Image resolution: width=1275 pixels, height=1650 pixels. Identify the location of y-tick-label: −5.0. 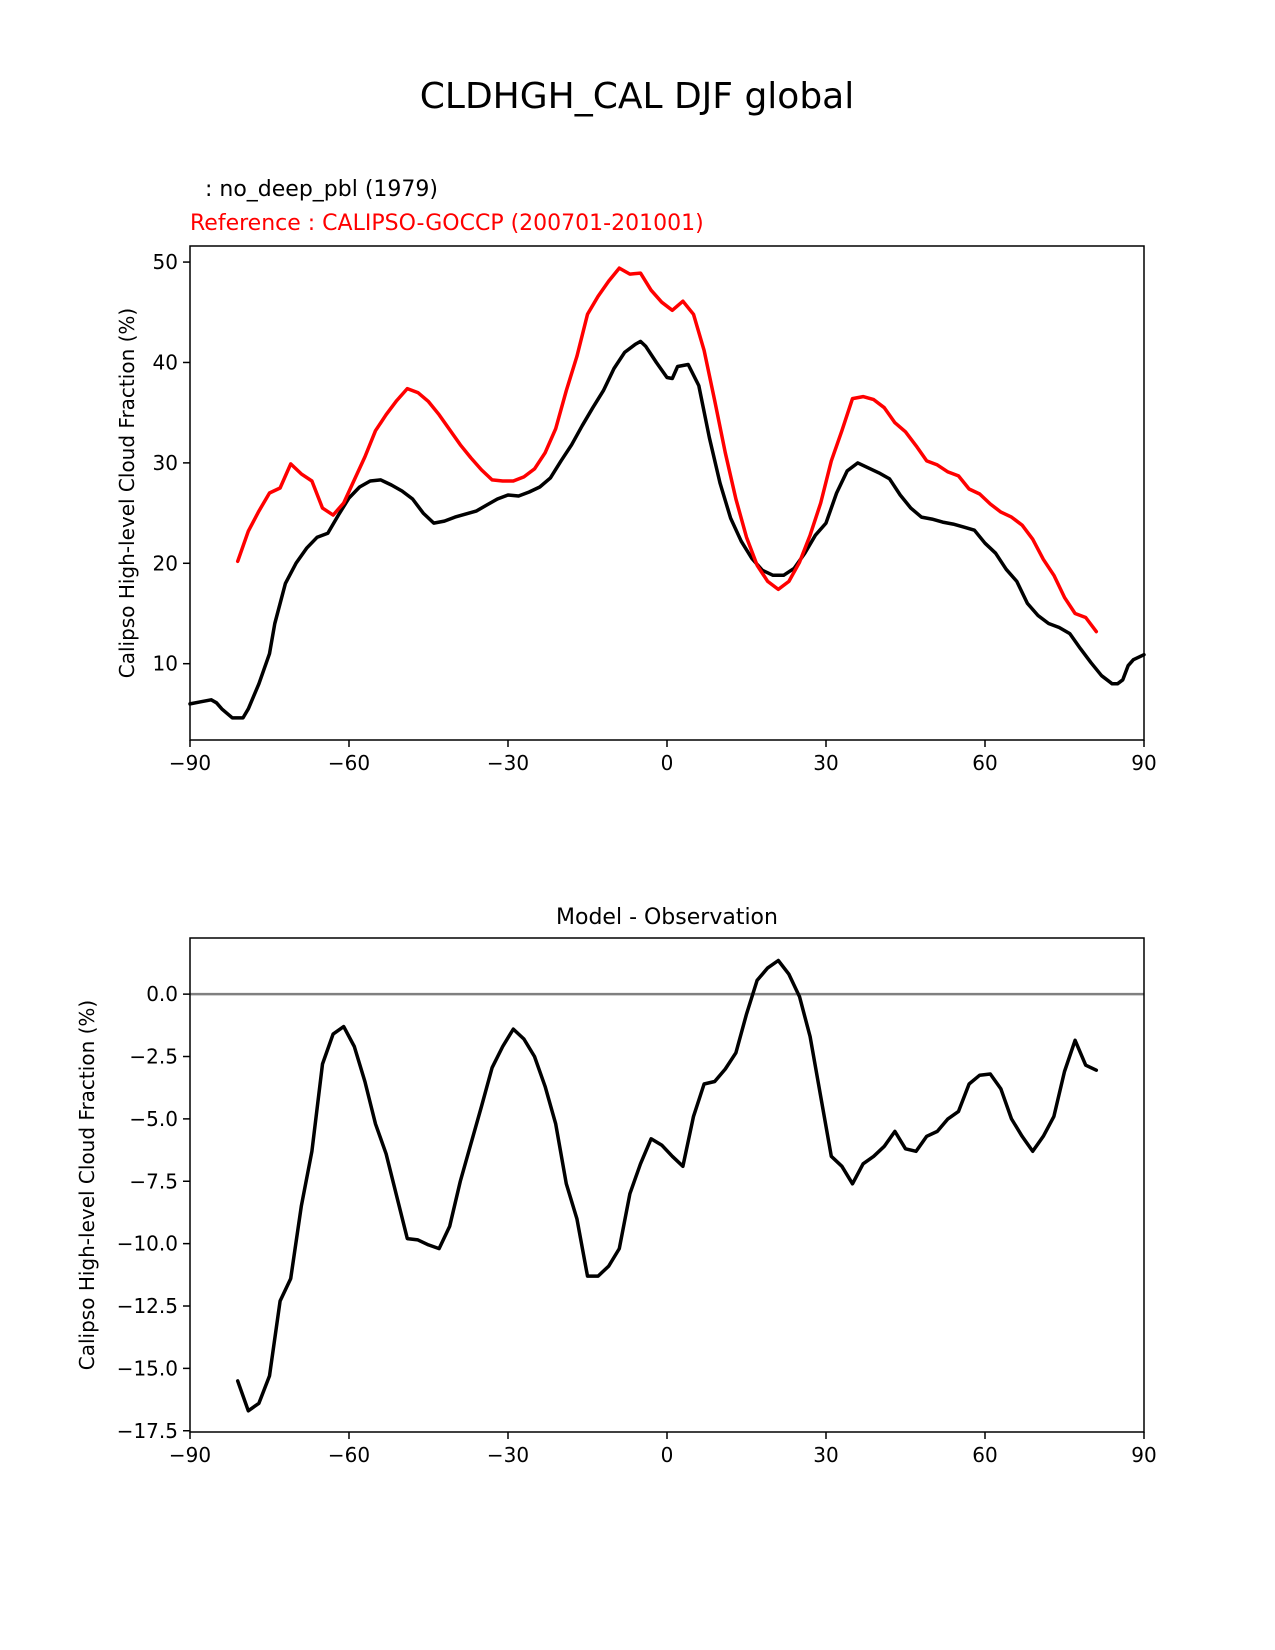
(153, 1119).